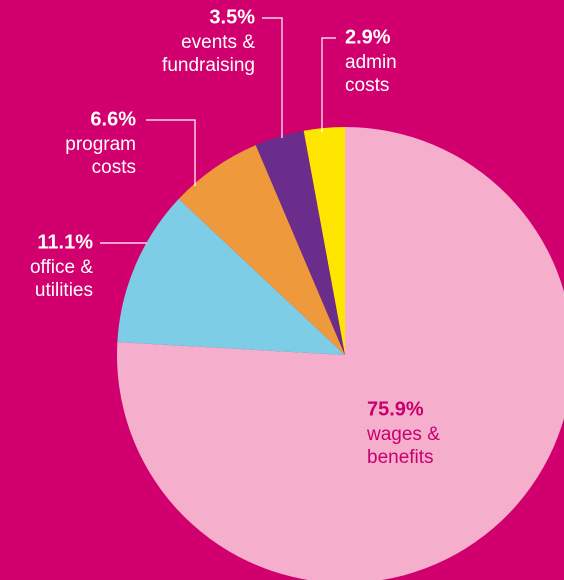 The image size is (564, 580). Describe the element at coordinates (395, 409) in the screenshot. I see `value-label: 75.9%` at that location.